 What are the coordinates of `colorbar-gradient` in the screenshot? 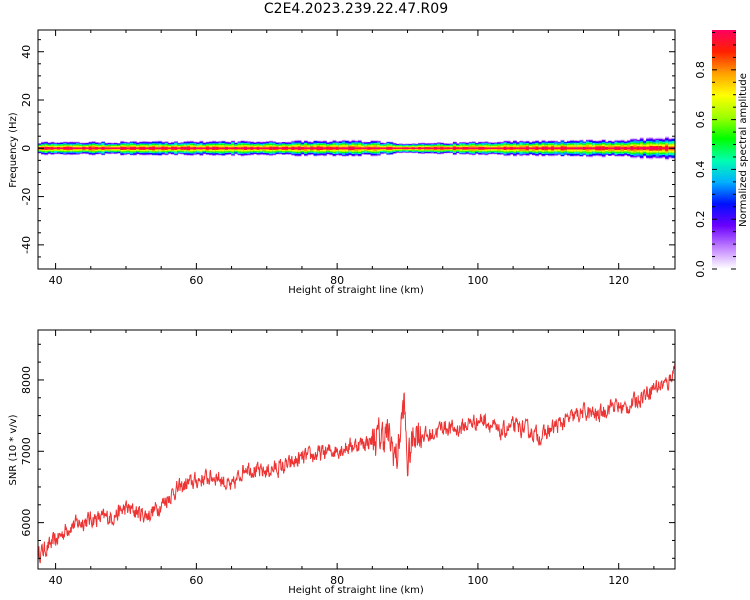 It's located at (724, 149).